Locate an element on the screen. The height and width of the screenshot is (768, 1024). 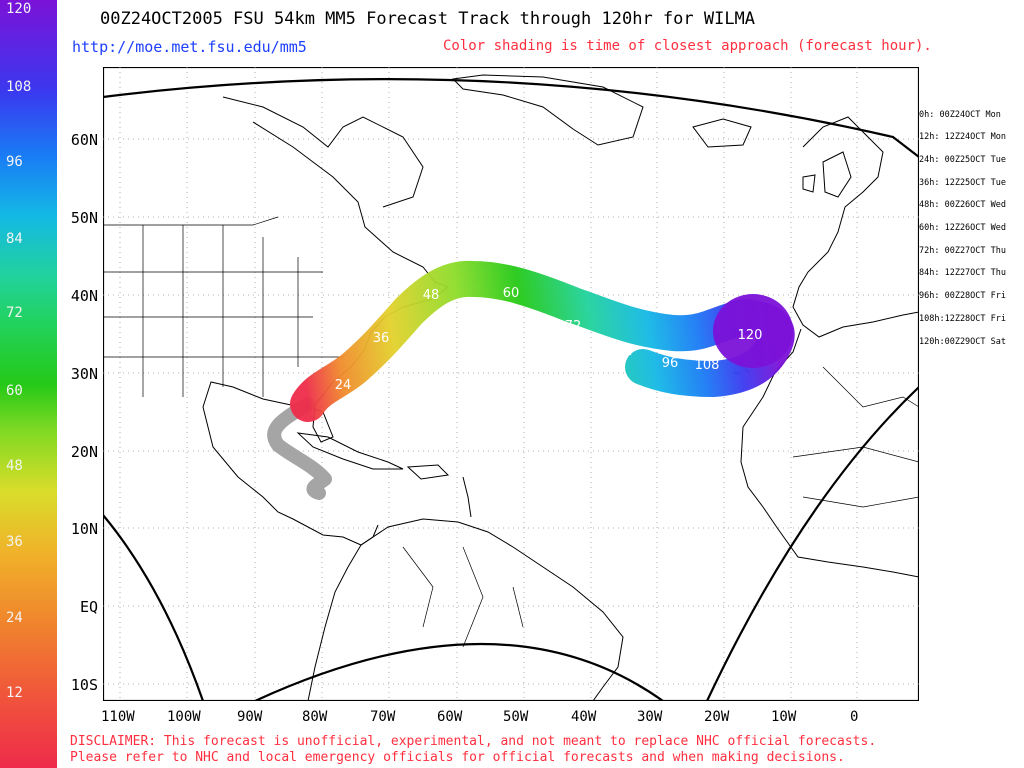
legend-item-0h: 0h: 00Z24OCT Mon is located at coordinates (960, 115).